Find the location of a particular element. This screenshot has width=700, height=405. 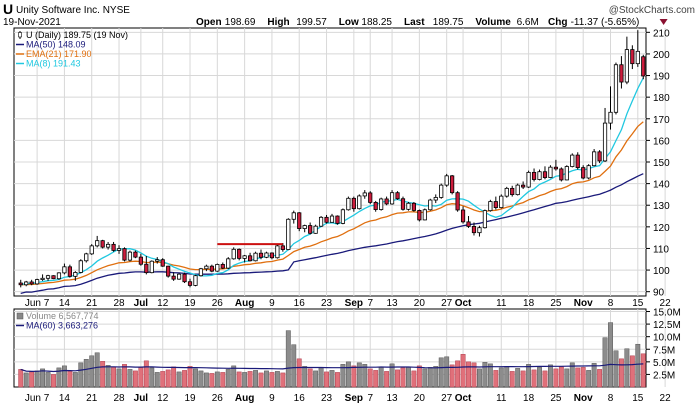

x-label-price: Nov is located at coordinates (583, 303).